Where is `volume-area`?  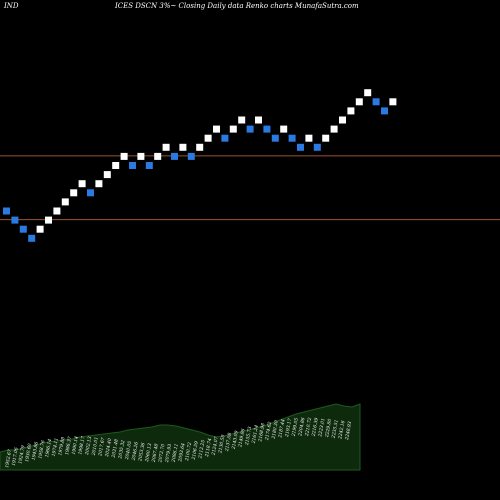 volume-area is located at coordinates (180, 437).